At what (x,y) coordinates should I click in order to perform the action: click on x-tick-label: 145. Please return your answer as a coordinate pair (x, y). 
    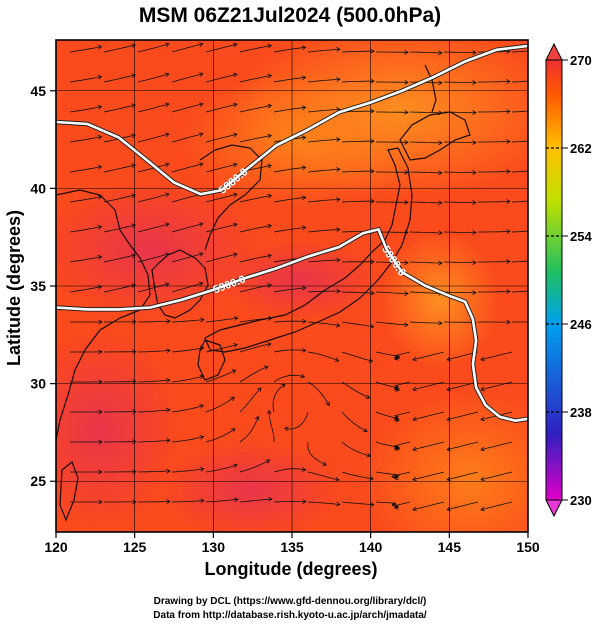
    Looking at the image, I should click on (450, 547).